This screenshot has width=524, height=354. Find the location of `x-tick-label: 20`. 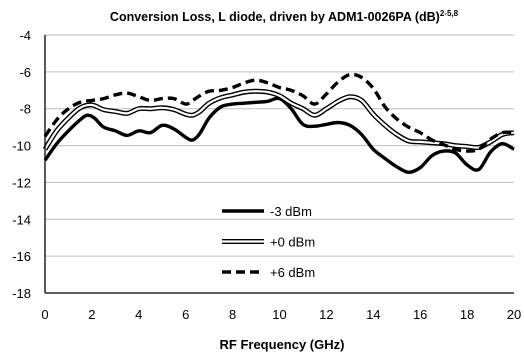

x-tick-label: 20 is located at coordinates (514, 314).